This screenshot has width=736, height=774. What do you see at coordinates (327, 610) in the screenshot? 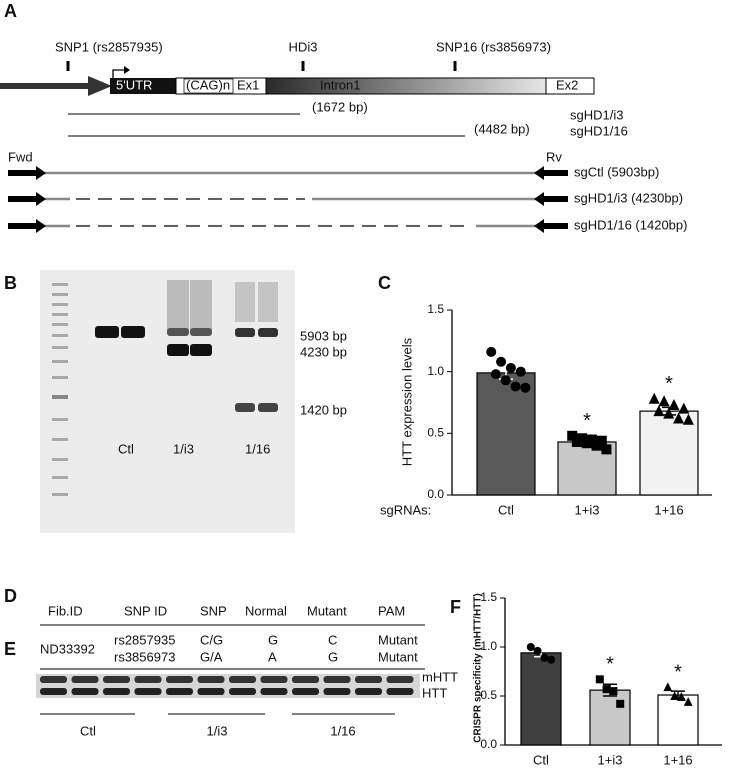
I see `table-header: Mutant` at bounding box center [327, 610].